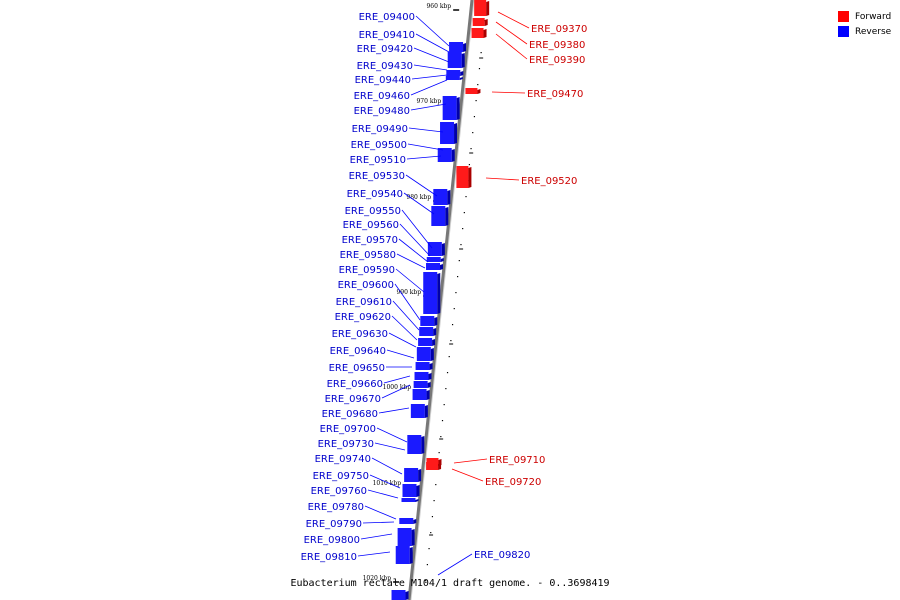  Describe the element at coordinates (418, 197) in the screenshot. I see `scale-tick-label: 980 kbp` at that location.